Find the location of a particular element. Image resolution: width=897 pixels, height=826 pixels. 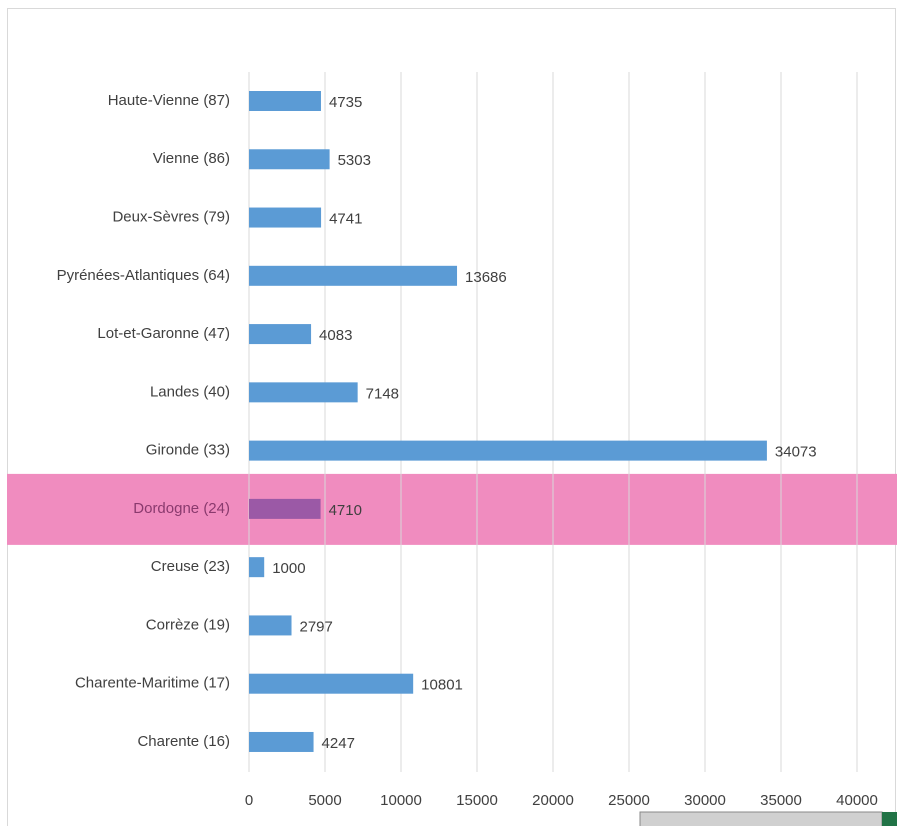

x-tick-label: 25000 is located at coordinates (629, 800).